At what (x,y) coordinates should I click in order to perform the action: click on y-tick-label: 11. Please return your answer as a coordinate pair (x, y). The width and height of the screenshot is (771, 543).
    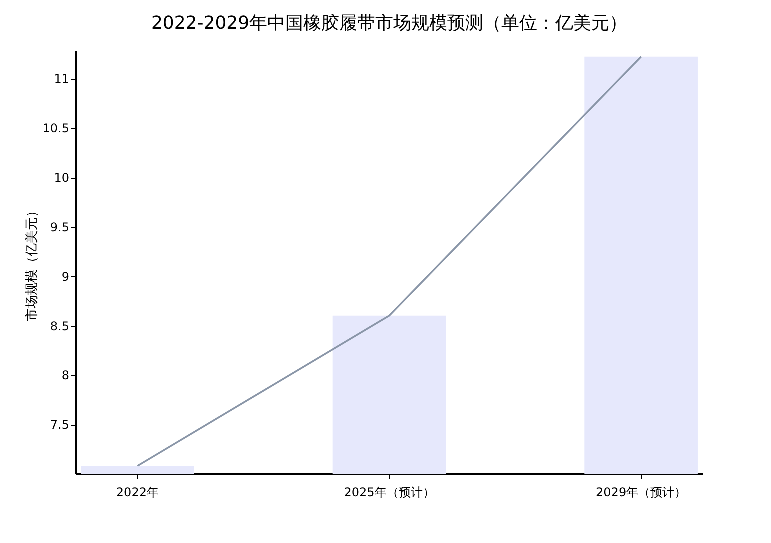
    Looking at the image, I should click on (62, 79).